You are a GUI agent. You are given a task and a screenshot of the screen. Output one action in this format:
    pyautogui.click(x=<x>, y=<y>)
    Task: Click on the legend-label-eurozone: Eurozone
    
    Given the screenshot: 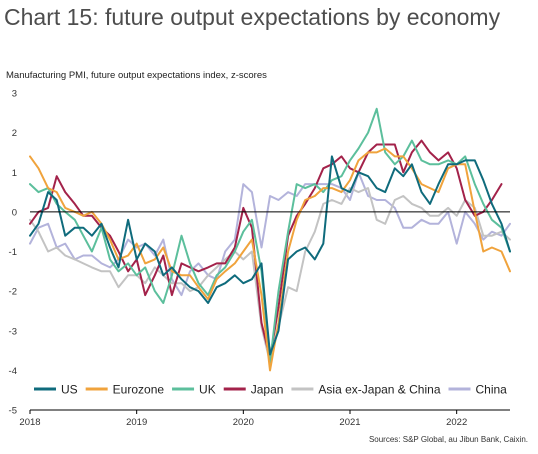 What is the action you would take?
    pyautogui.click(x=139, y=390)
    